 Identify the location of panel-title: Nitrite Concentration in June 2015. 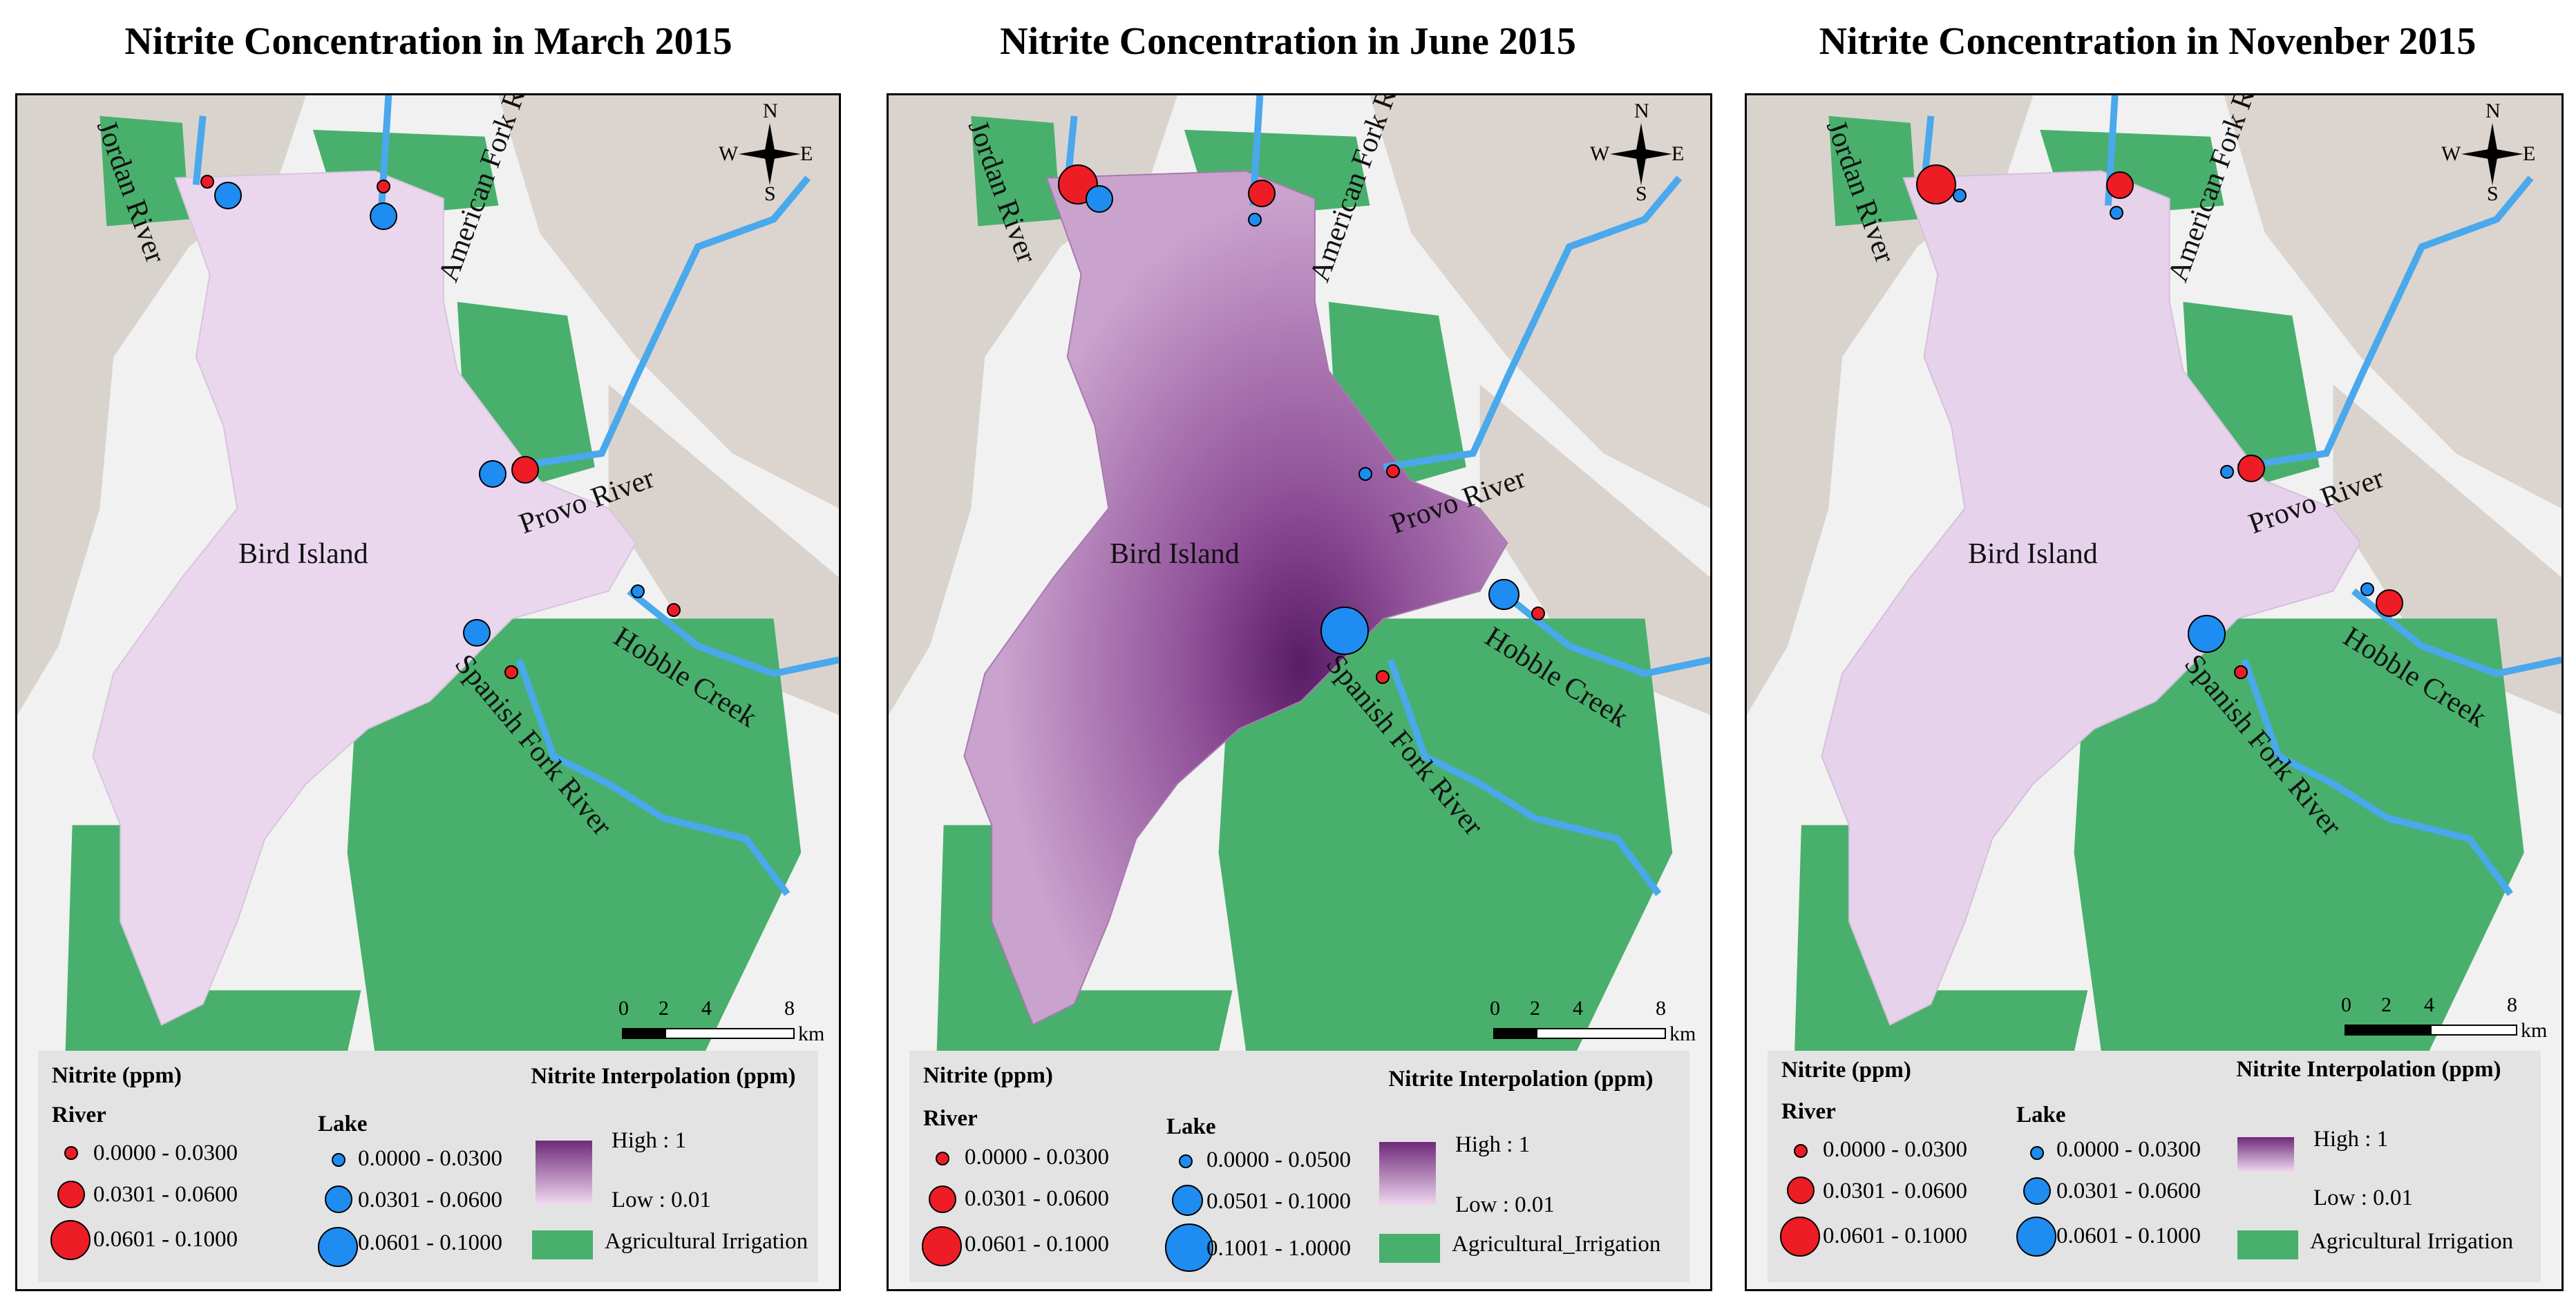
(1288, 41).